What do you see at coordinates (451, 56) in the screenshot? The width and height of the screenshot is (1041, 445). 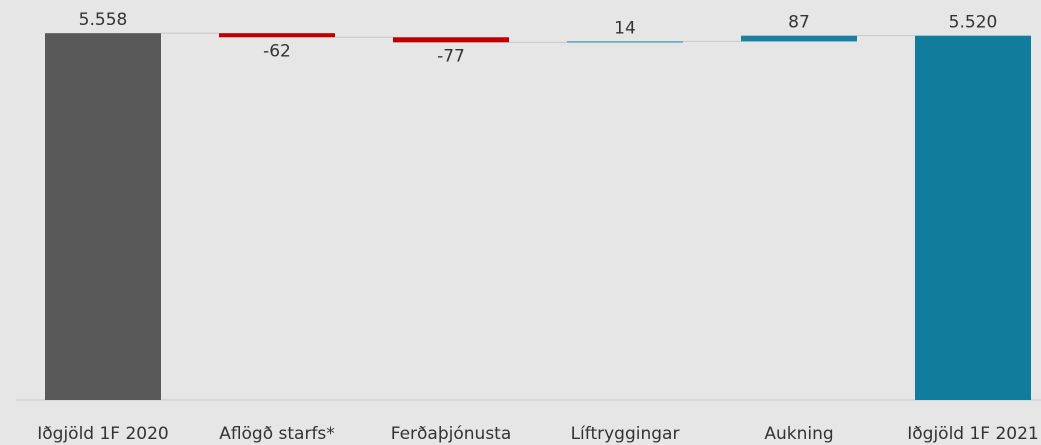 I see `value-label: -77` at bounding box center [451, 56].